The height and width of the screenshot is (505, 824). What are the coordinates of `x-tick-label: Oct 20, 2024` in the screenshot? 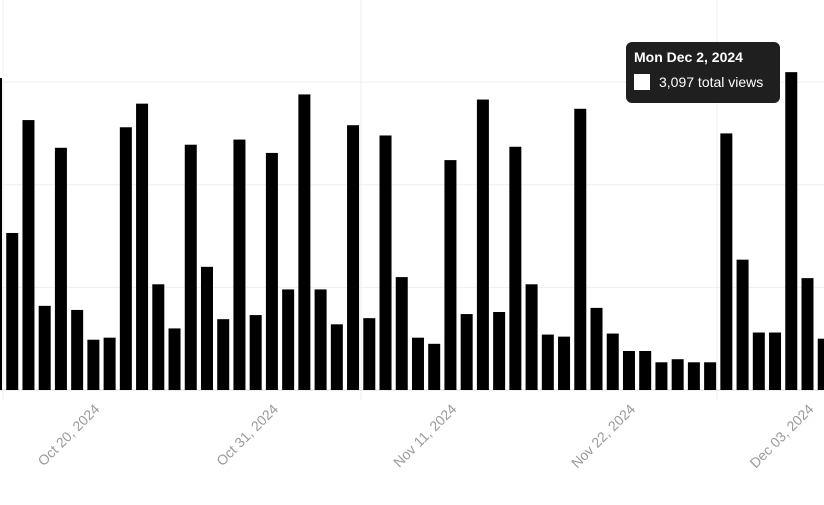 It's located at (68, 435).